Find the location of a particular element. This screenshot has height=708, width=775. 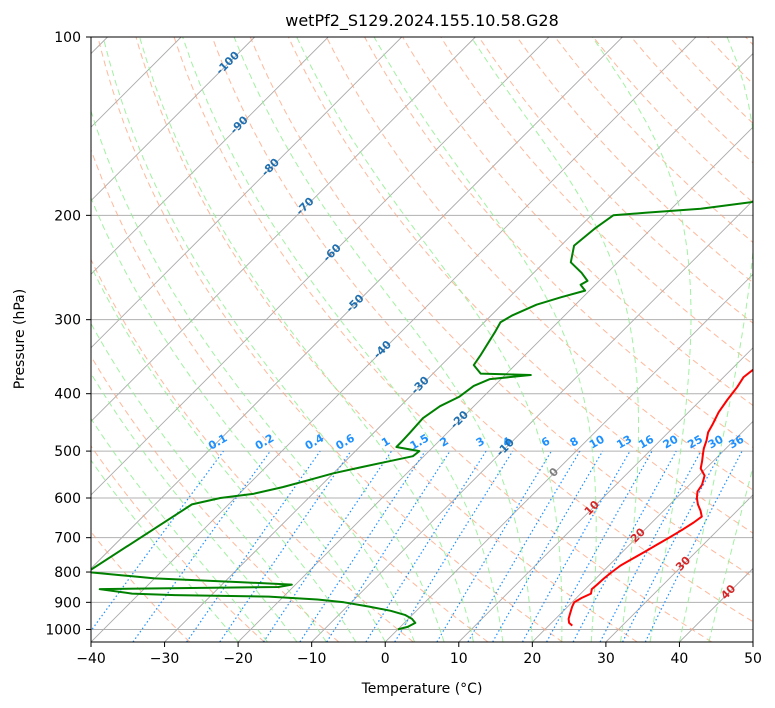

y-axis: 100 200 300 400 500 600 700 800 900 1000 is located at coordinates (68, 334).